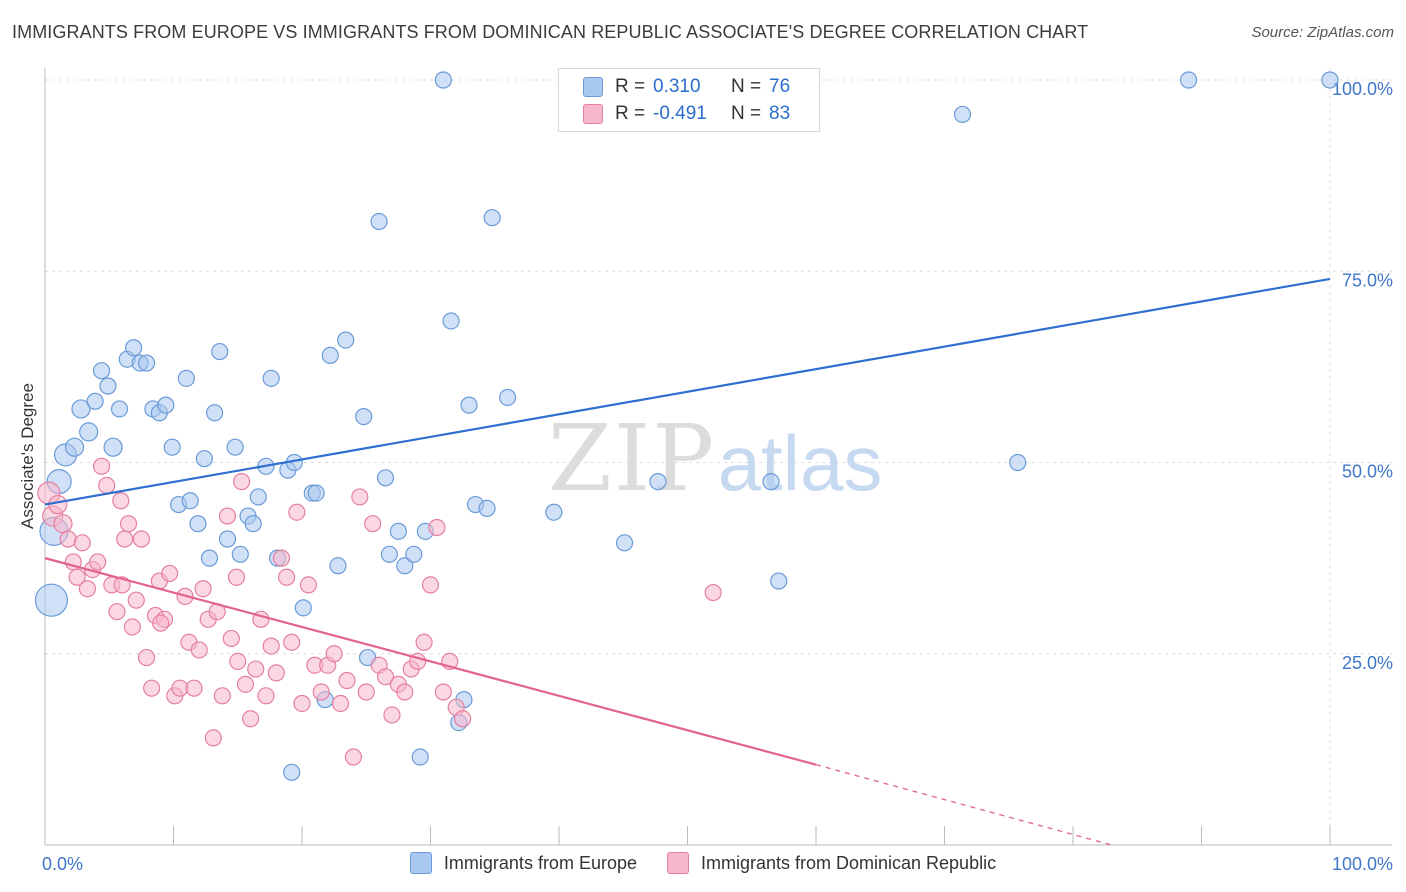 The width and height of the screenshot is (1406, 892). Describe the element at coordinates (780, 86) in the screenshot. I see `n-value: 76` at that location.